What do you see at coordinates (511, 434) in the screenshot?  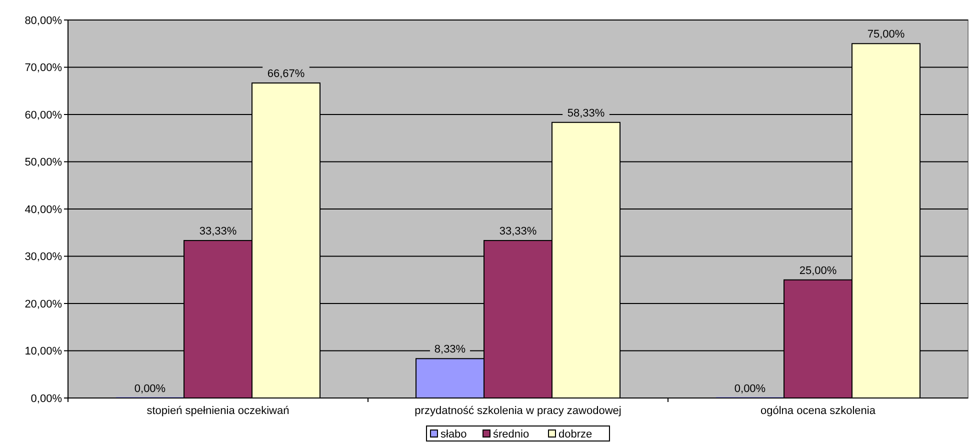 I see `legend-label: średnio` at bounding box center [511, 434].